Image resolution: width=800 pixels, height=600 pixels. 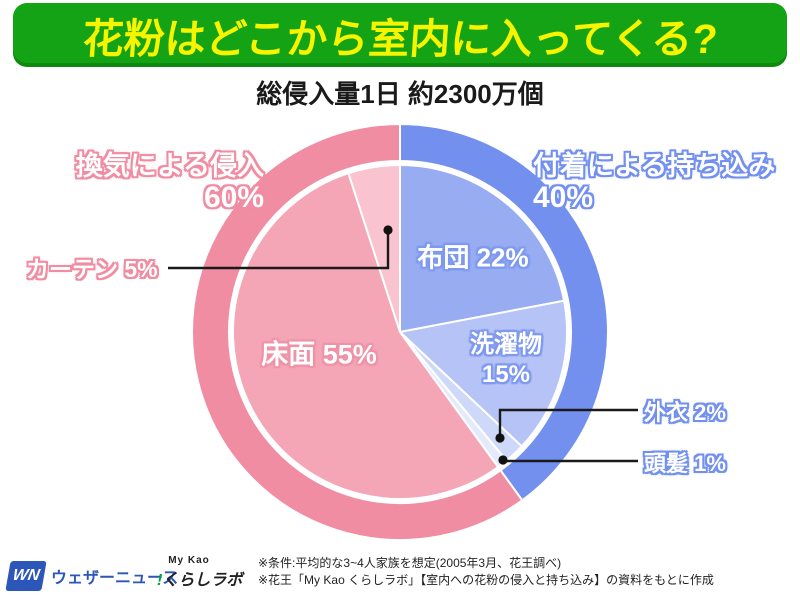 I want to click on label-floor: 床面 55%, so click(x=319, y=354).